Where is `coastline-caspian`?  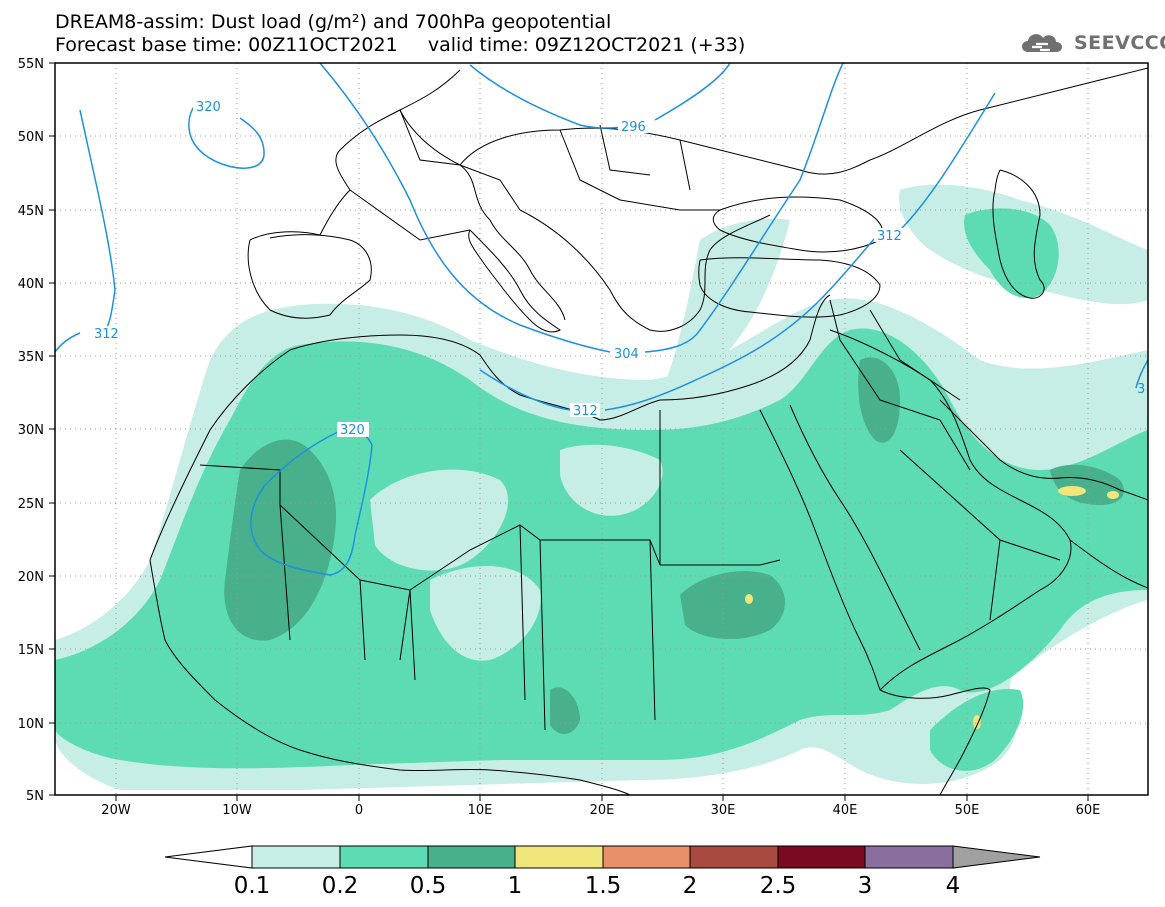
coastline-caspian is located at coordinates (1018, 234).